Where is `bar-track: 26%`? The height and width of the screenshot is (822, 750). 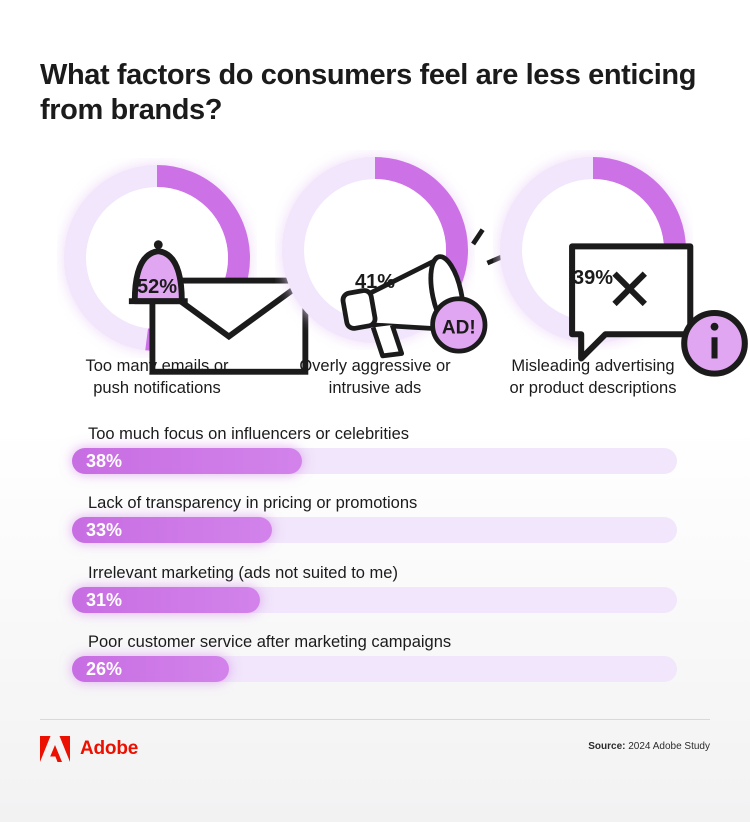 bar-track: 26% is located at coordinates (374, 669).